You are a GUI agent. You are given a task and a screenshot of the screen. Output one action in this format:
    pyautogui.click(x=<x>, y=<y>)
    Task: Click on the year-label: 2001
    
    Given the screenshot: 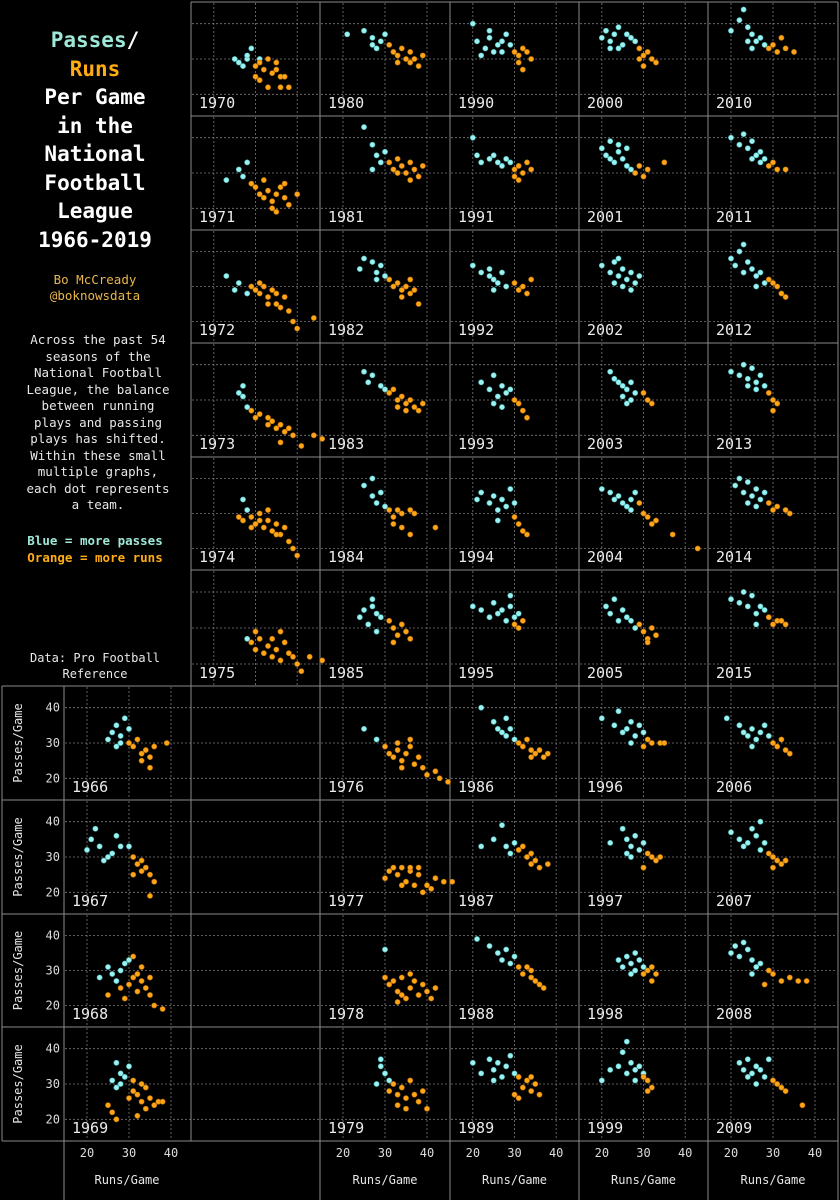 What is the action you would take?
    pyautogui.click(x=605, y=217)
    